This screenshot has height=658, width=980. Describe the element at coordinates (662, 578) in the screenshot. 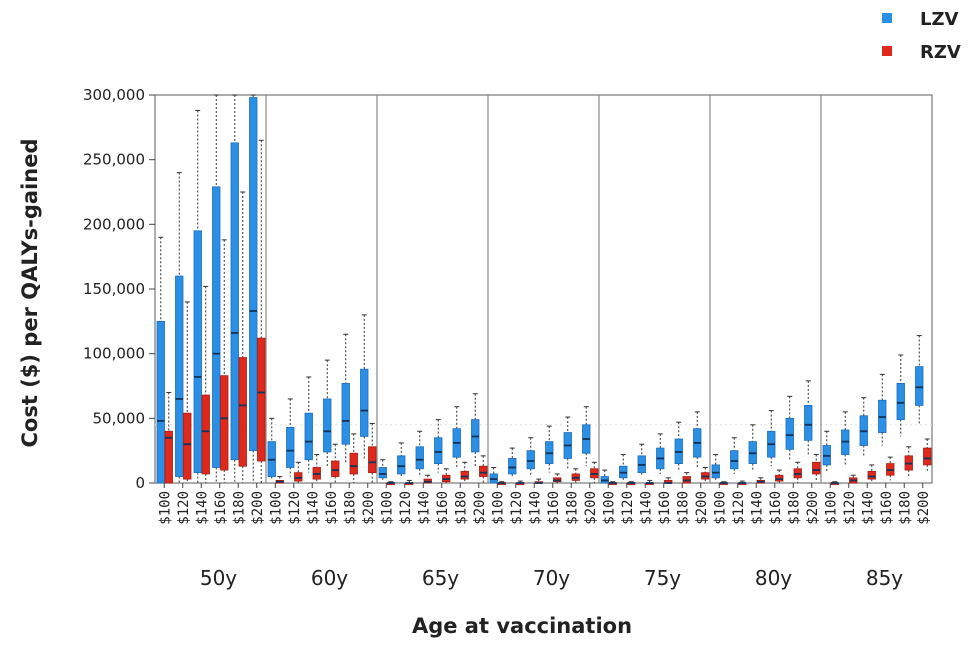

I see `group-label: 75y` at that location.